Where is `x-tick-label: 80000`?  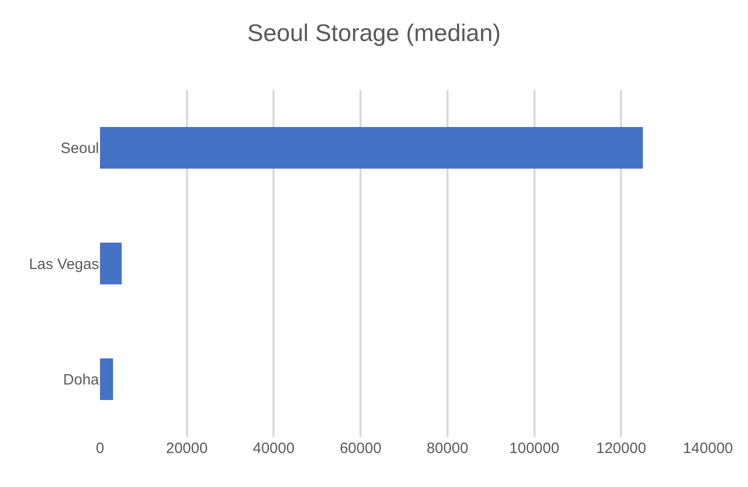 x-tick-label: 80000 is located at coordinates (447, 448).